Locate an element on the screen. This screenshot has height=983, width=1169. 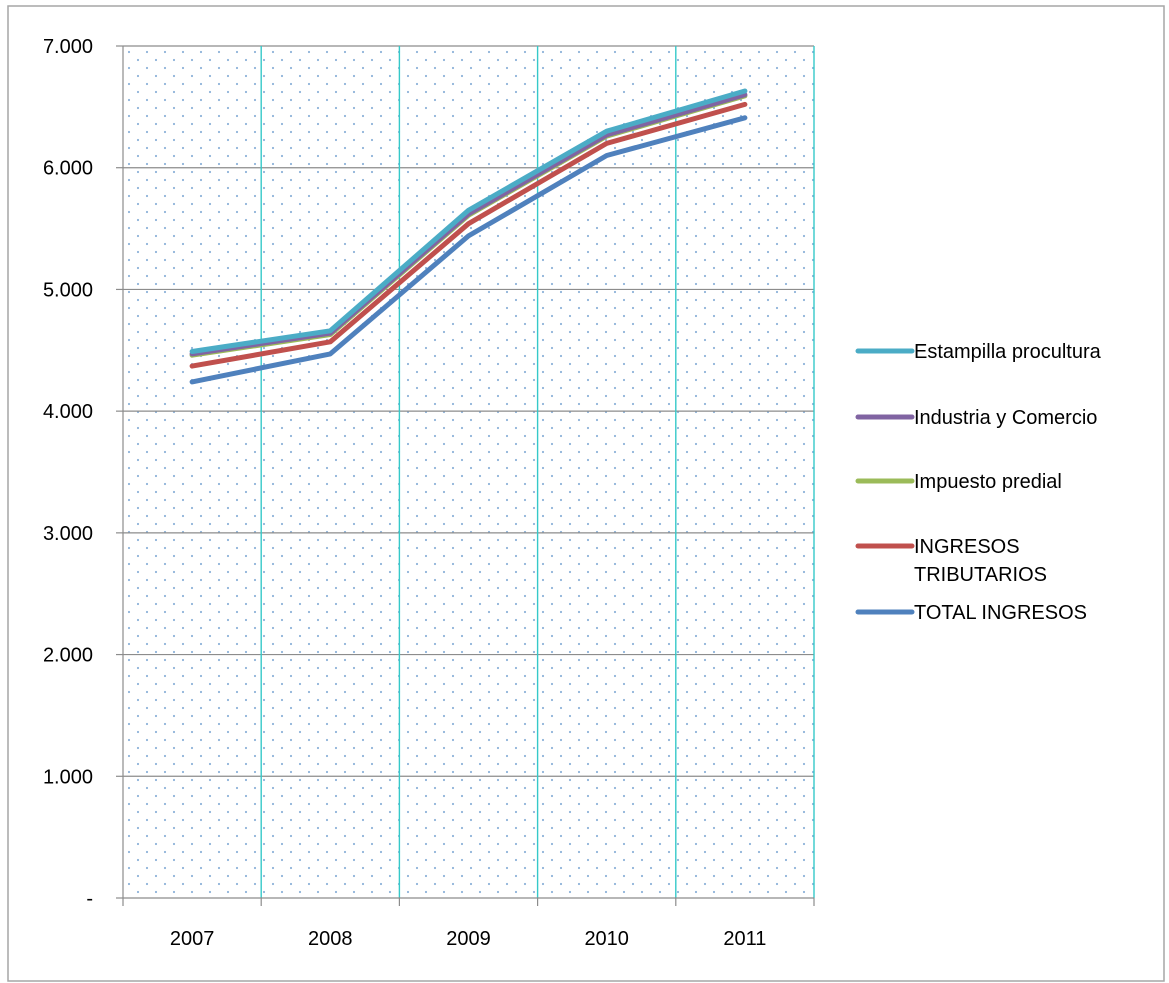
x-tick-label: 2008 is located at coordinates (330, 939).